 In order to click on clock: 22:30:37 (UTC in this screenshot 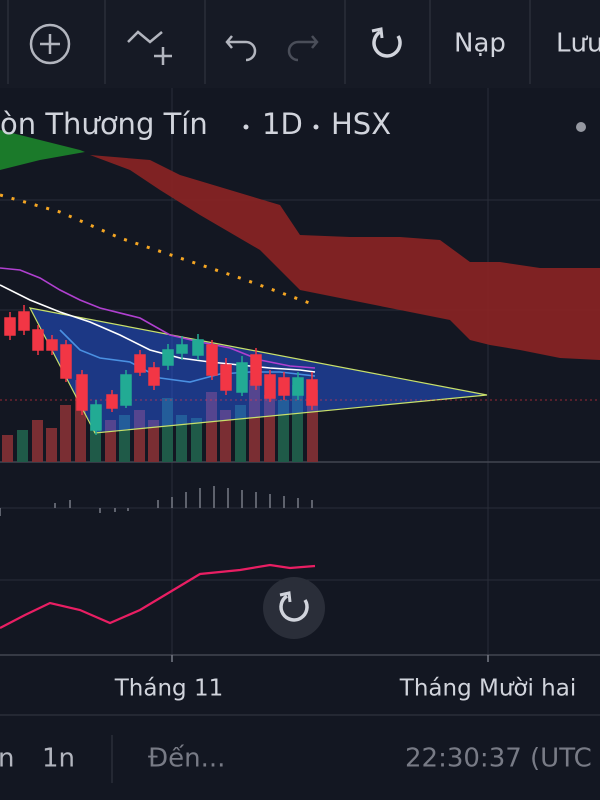, I will do `click(498, 759)`.